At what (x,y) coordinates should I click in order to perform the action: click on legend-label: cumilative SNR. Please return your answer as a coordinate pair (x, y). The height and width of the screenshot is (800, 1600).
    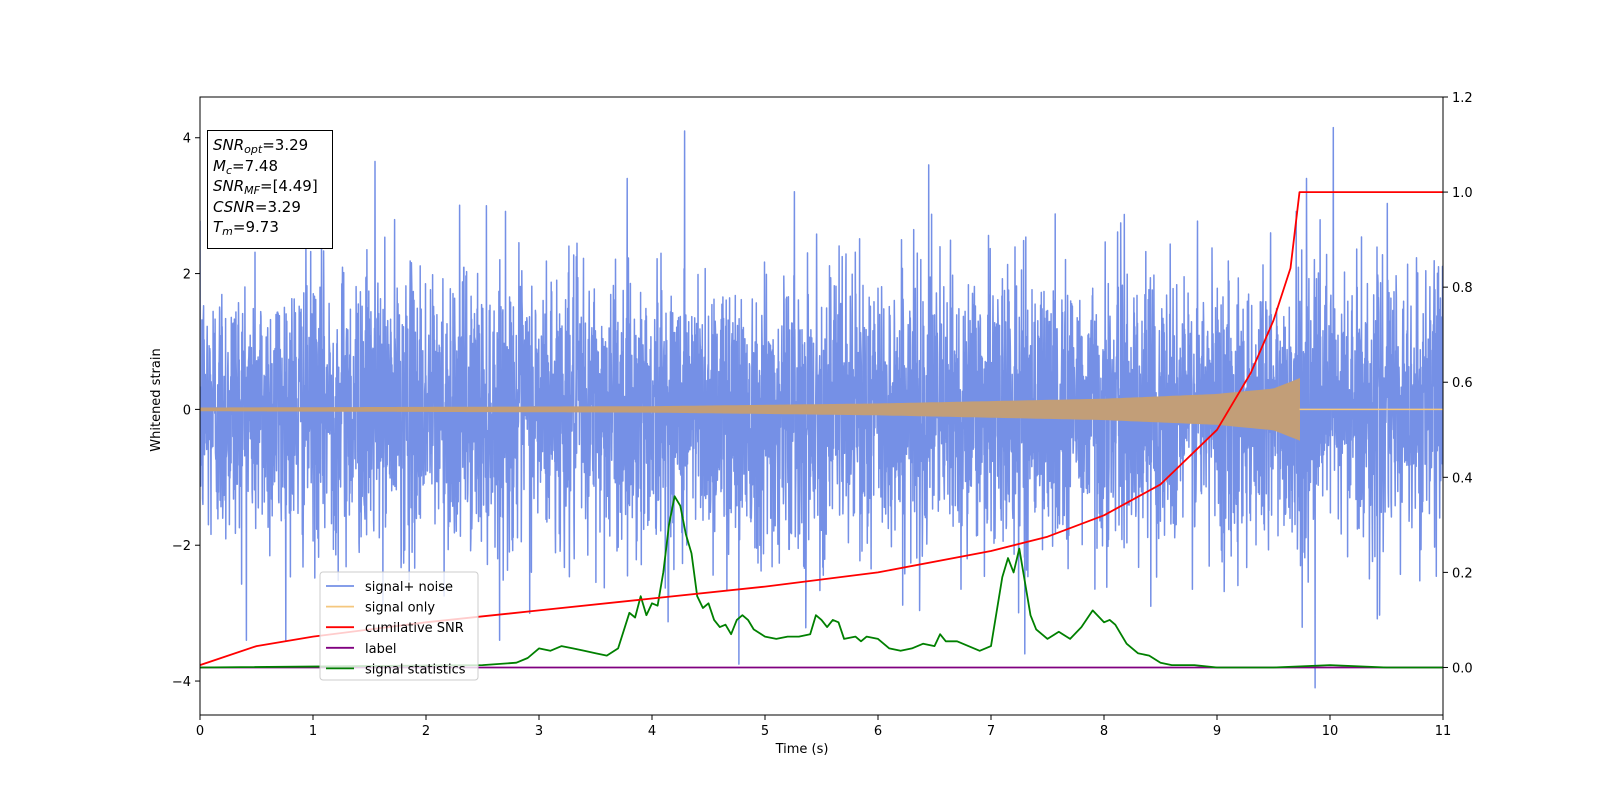
    Looking at the image, I should click on (414, 628).